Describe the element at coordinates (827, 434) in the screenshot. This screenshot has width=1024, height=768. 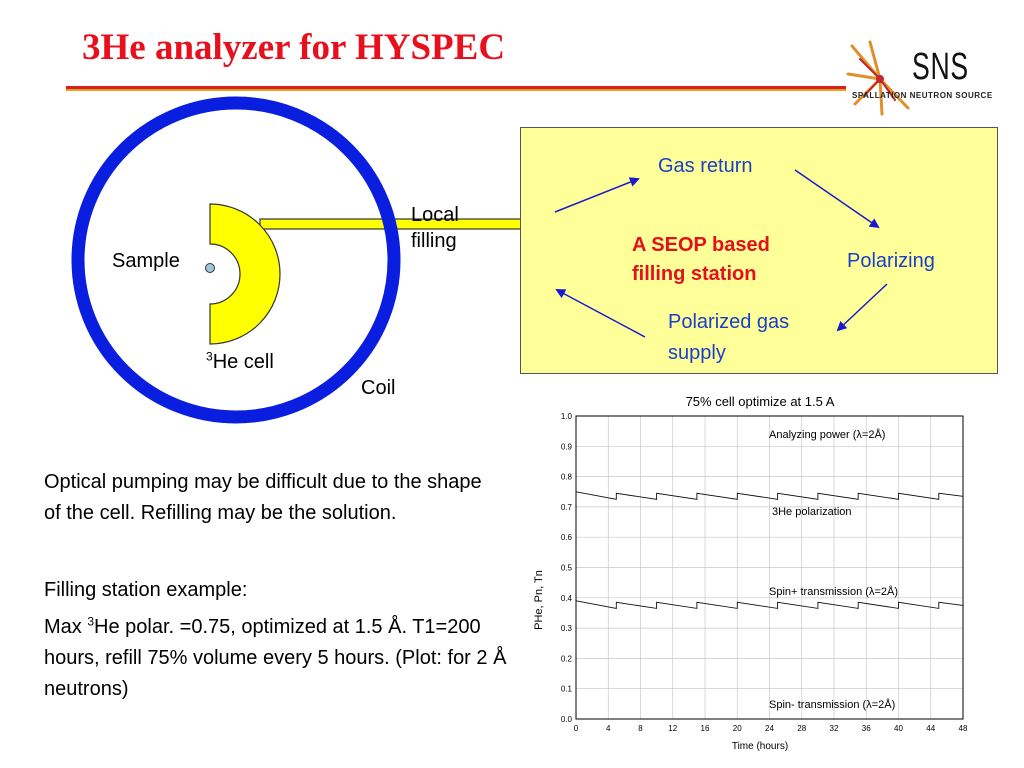
I see `series-label-analyzing-power: Analyzing power (λ=2Å)` at that location.